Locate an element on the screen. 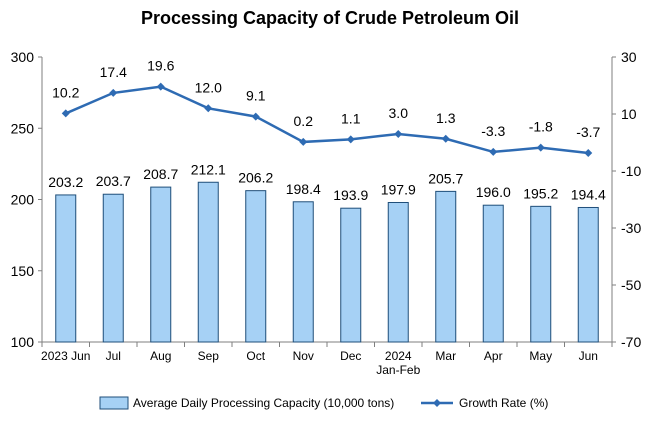 The height and width of the screenshot is (440, 660). y-left-tick-label: 250 is located at coordinates (23, 128).